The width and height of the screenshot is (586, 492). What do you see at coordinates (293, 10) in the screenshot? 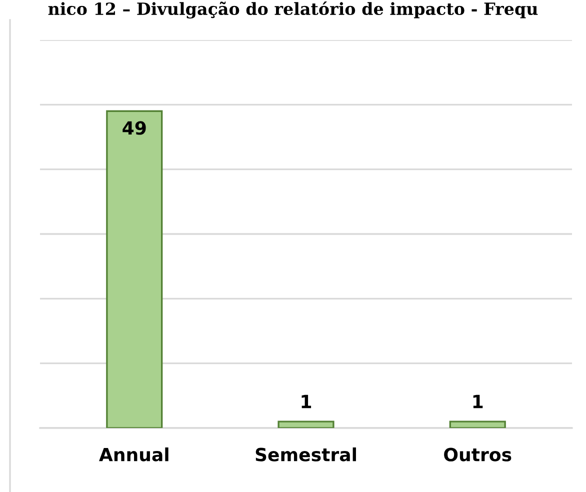
I see `chart-title: nico 12 – Divulgação do relatório de impacto - Frequ` at bounding box center [293, 10].